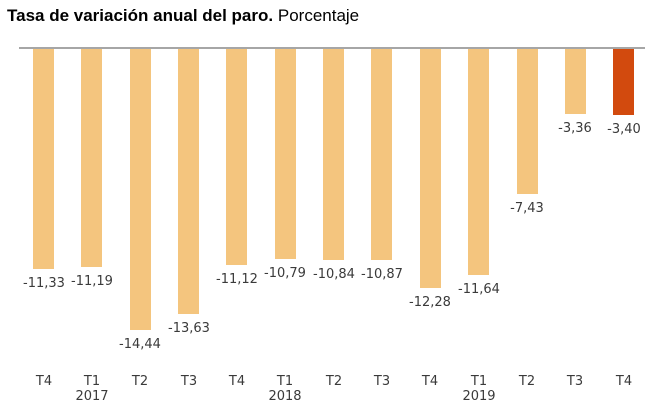 This screenshot has width=649, height=413. I want to click on chart-title-subtitle: Porcentaje, so click(318, 15).